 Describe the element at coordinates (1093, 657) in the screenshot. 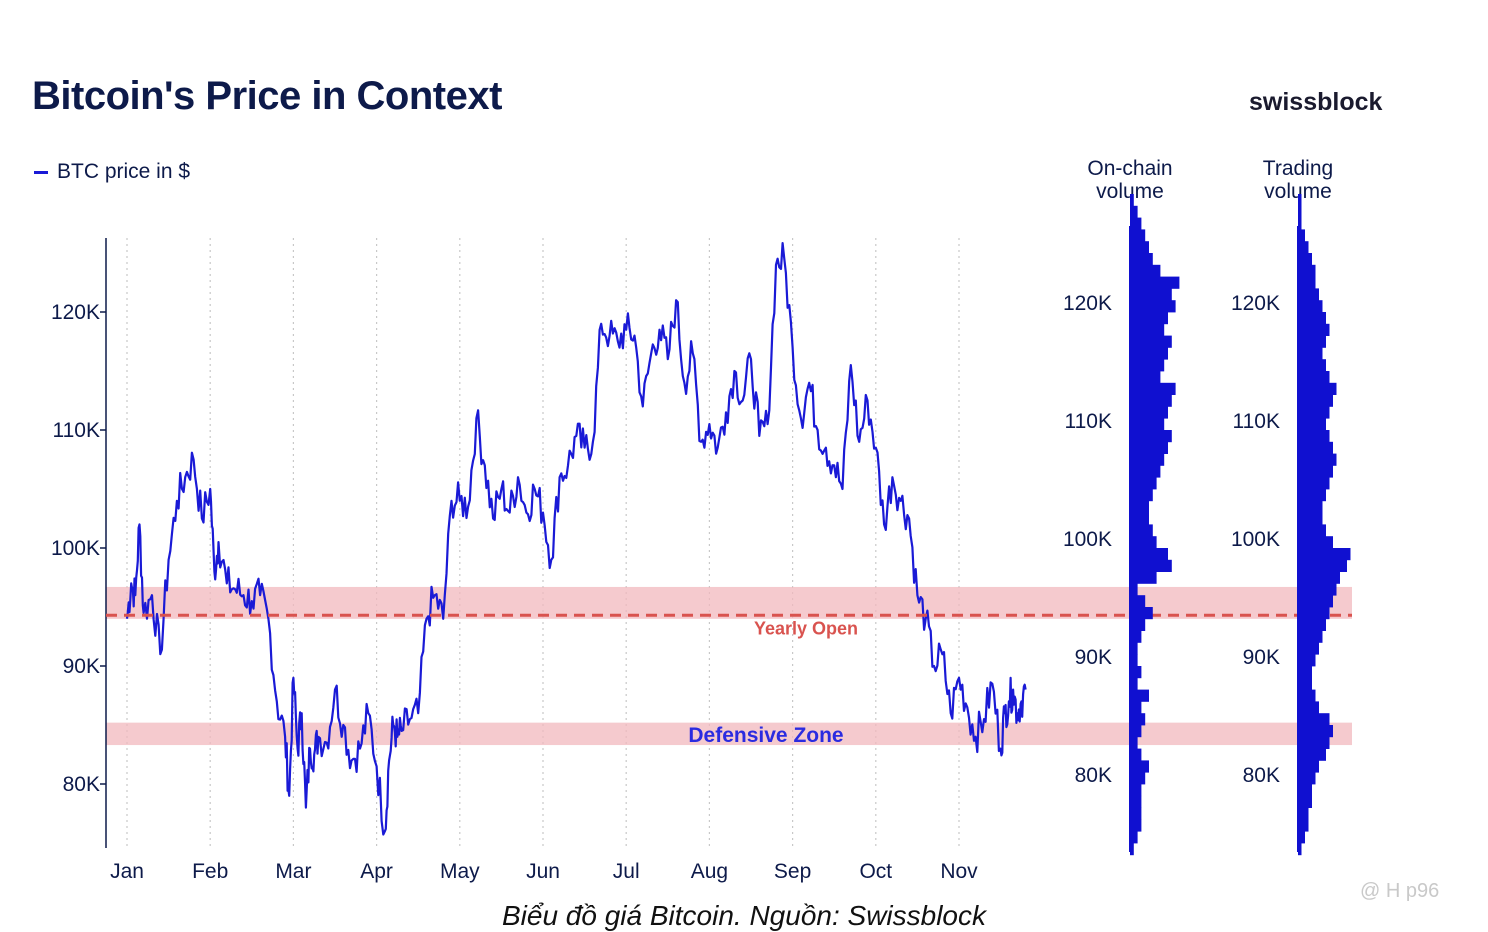

I see `onchain-volume-tick-label: 90K` at that location.